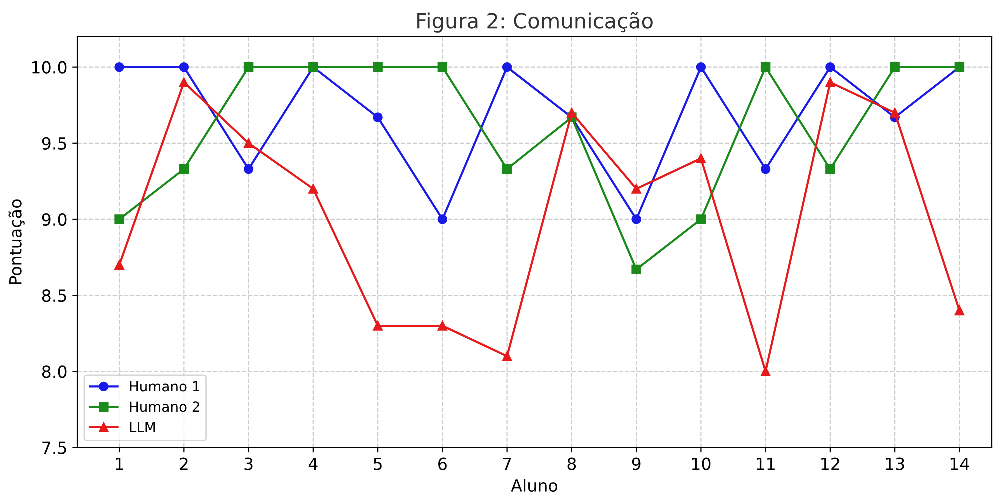 This screenshot has height=492, width=994. Describe the element at coordinates (54, 143) in the screenshot. I see `y-tick-label: 9.5` at that location.